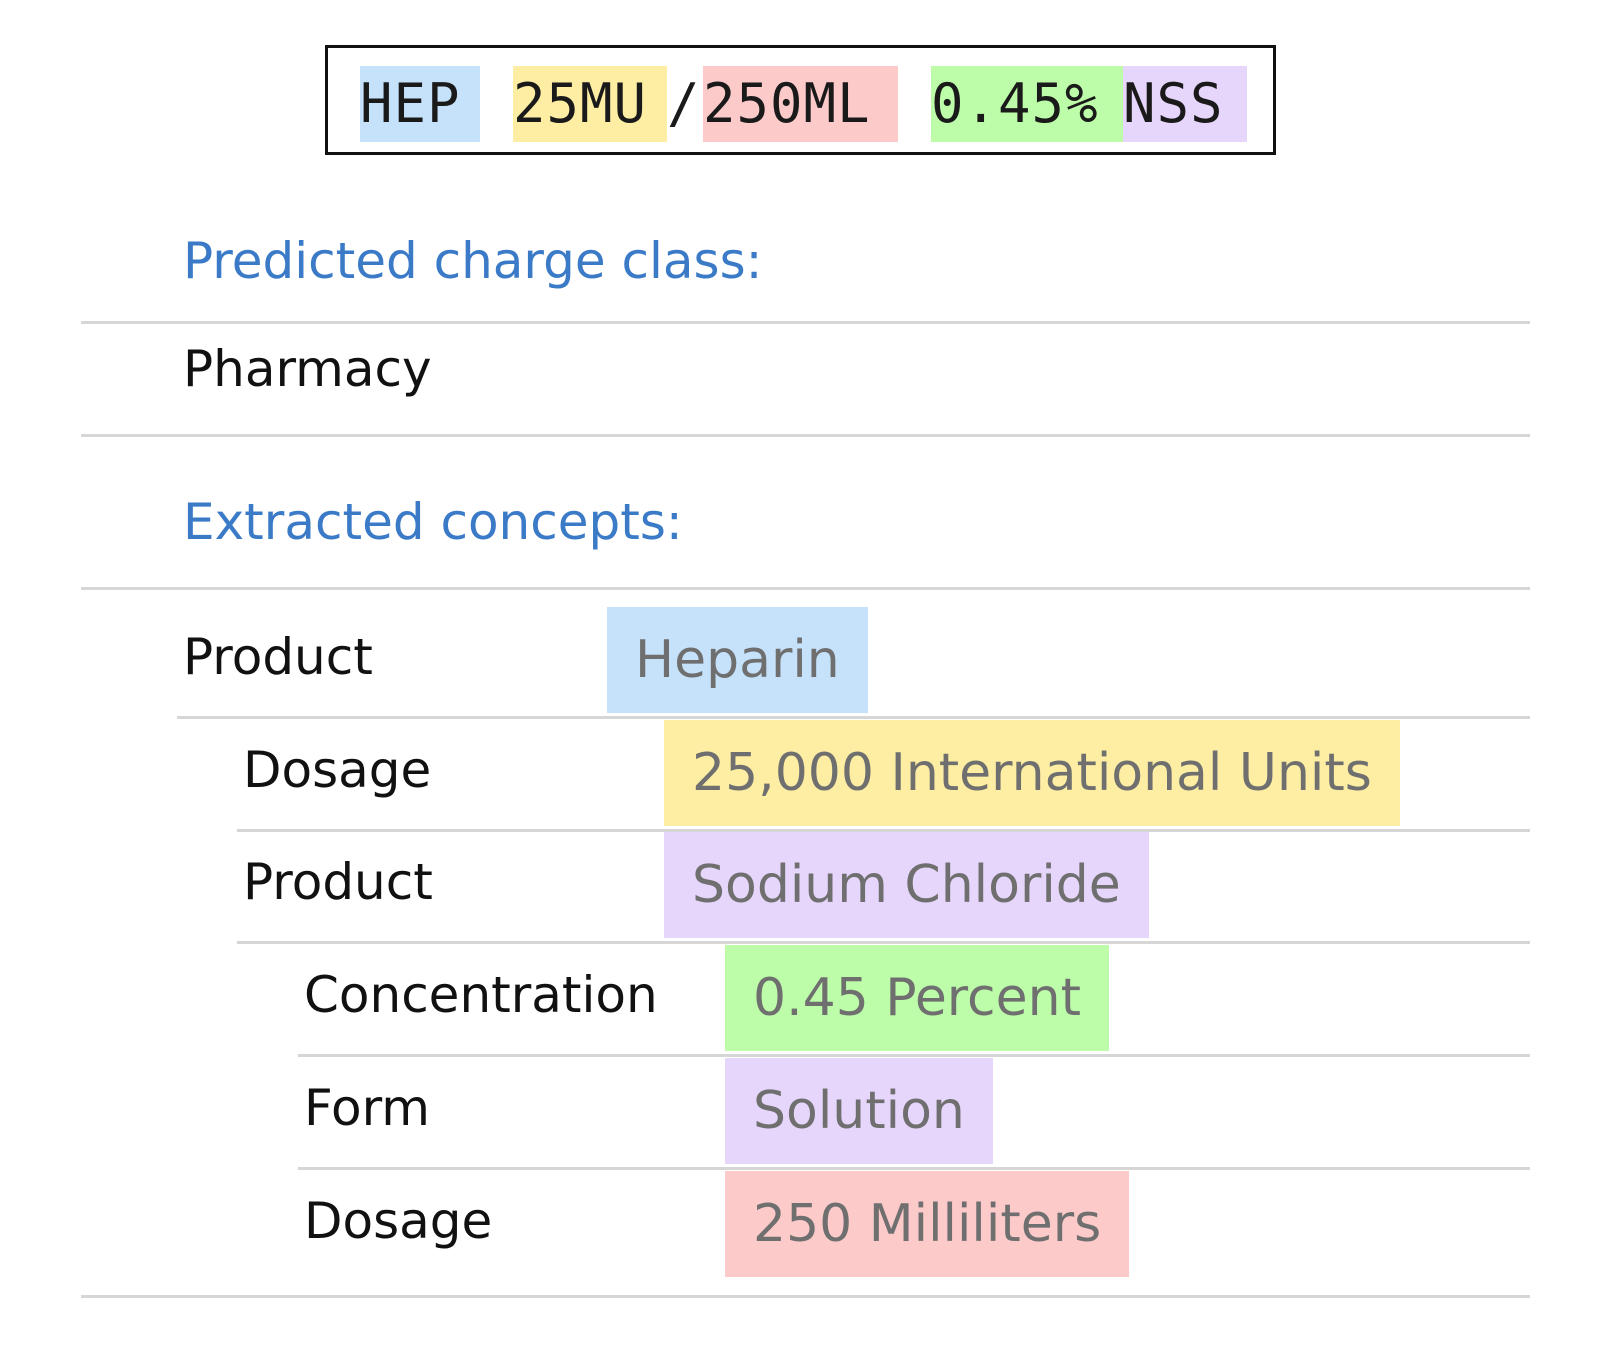  What do you see at coordinates (307, 369) in the screenshot?
I see `predicted-charge-class-value: Pharmacy` at bounding box center [307, 369].